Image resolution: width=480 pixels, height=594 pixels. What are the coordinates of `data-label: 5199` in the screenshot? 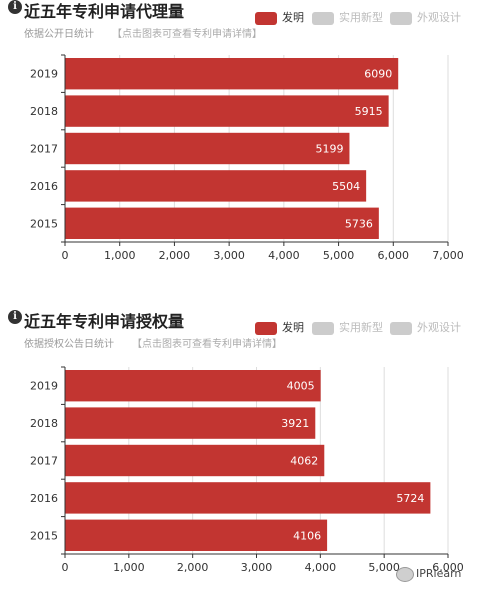 It's located at (329, 149).